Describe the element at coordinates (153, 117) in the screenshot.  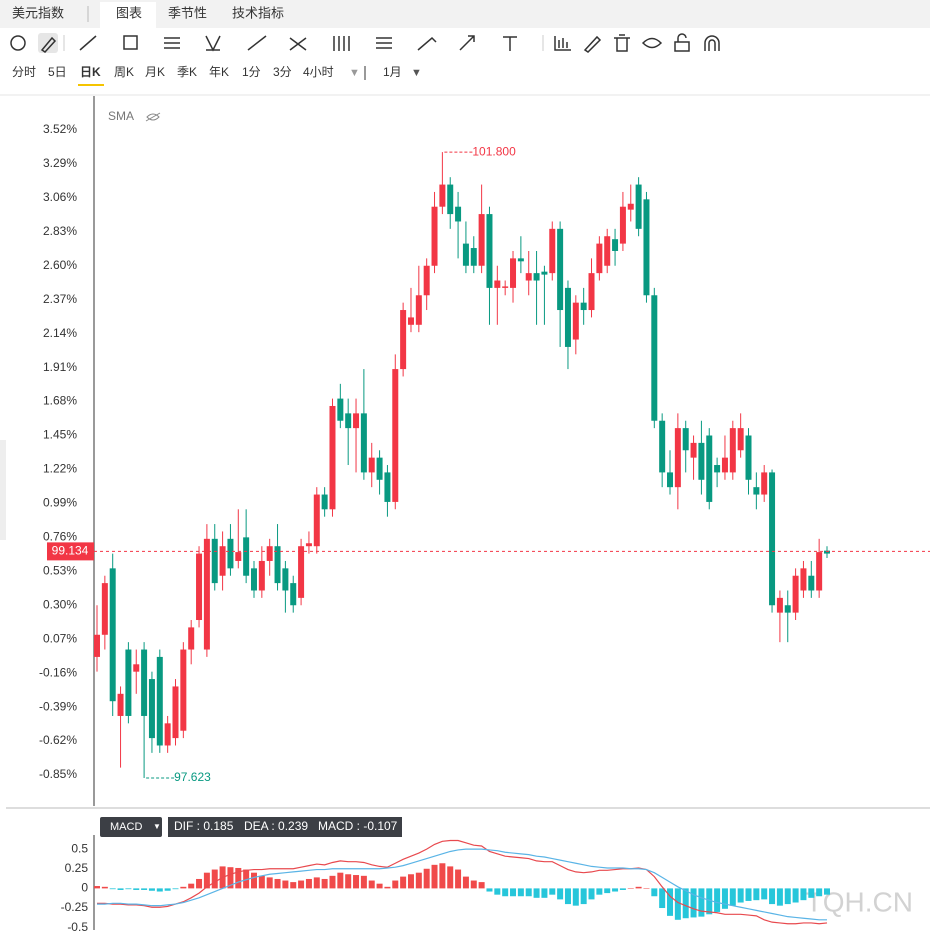
I see `visibility-icon` at that location.